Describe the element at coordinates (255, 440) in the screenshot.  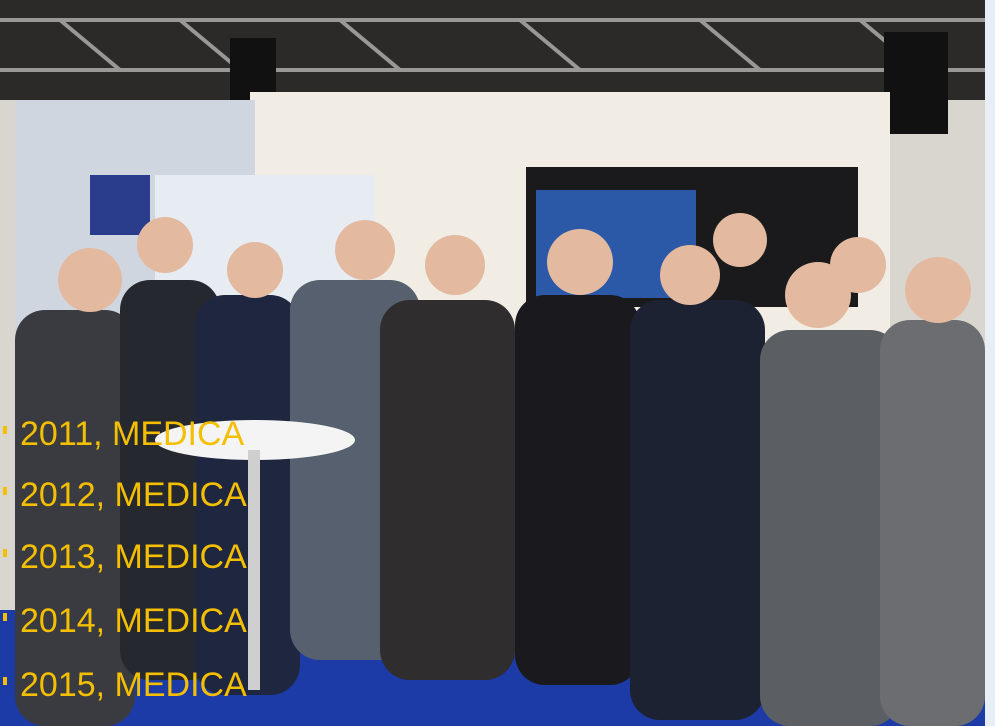
I see `table` at that location.